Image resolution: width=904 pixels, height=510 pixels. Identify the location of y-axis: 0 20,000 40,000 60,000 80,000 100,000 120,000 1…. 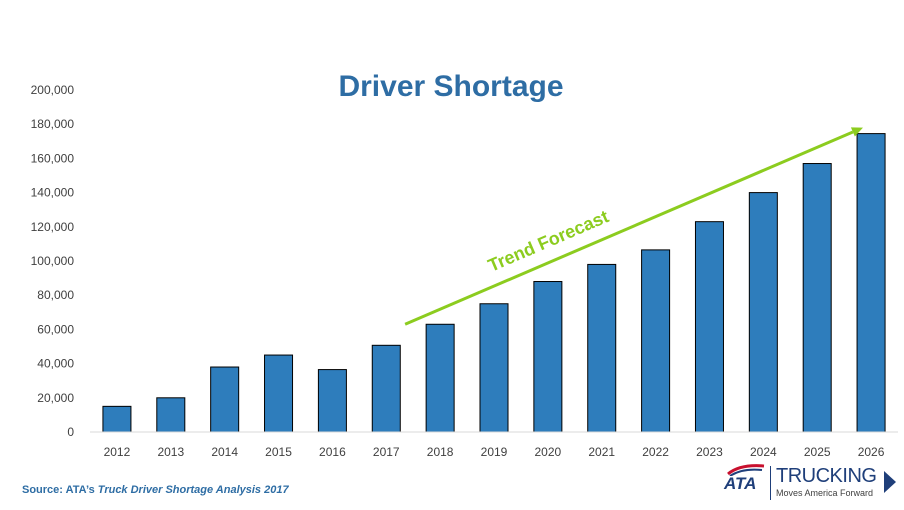
(53, 261).